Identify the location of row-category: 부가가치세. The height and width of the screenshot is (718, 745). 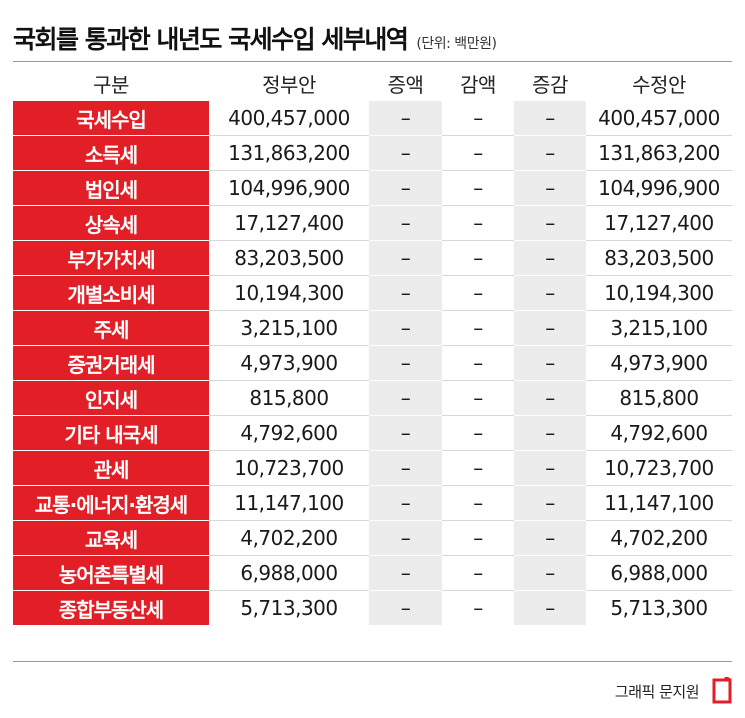
(111, 258).